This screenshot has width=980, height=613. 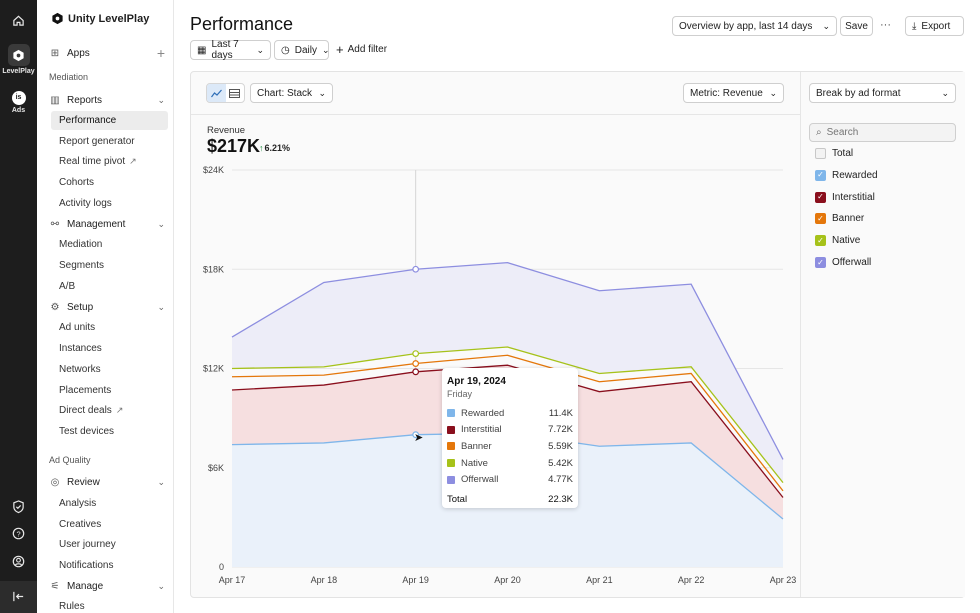 I want to click on sidebar-item-real-time-pivot: Real time pivot ↗, so click(x=109, y=161).